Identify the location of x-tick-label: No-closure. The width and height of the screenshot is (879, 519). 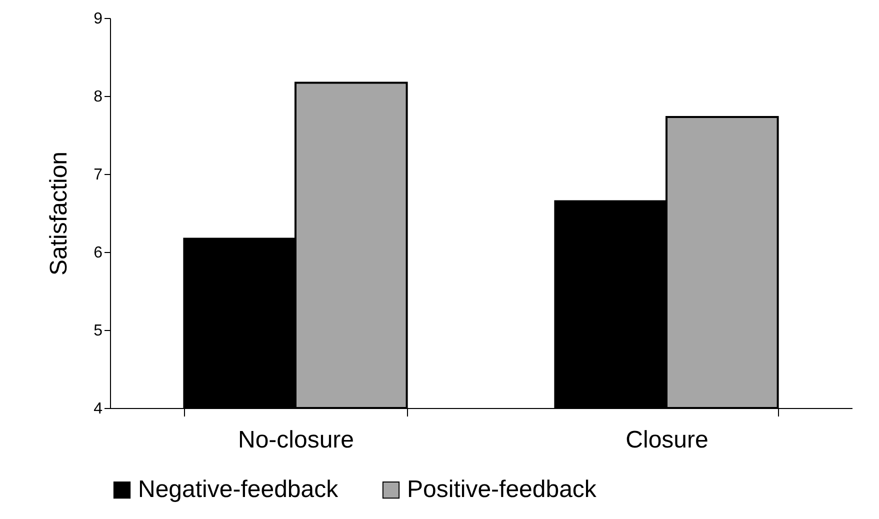
(296, 440).